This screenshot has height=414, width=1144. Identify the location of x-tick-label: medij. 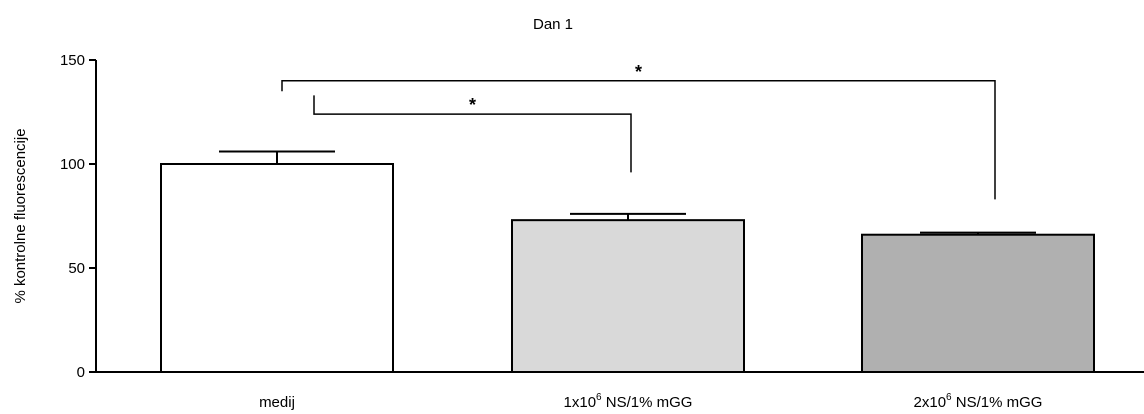
(277, 402).